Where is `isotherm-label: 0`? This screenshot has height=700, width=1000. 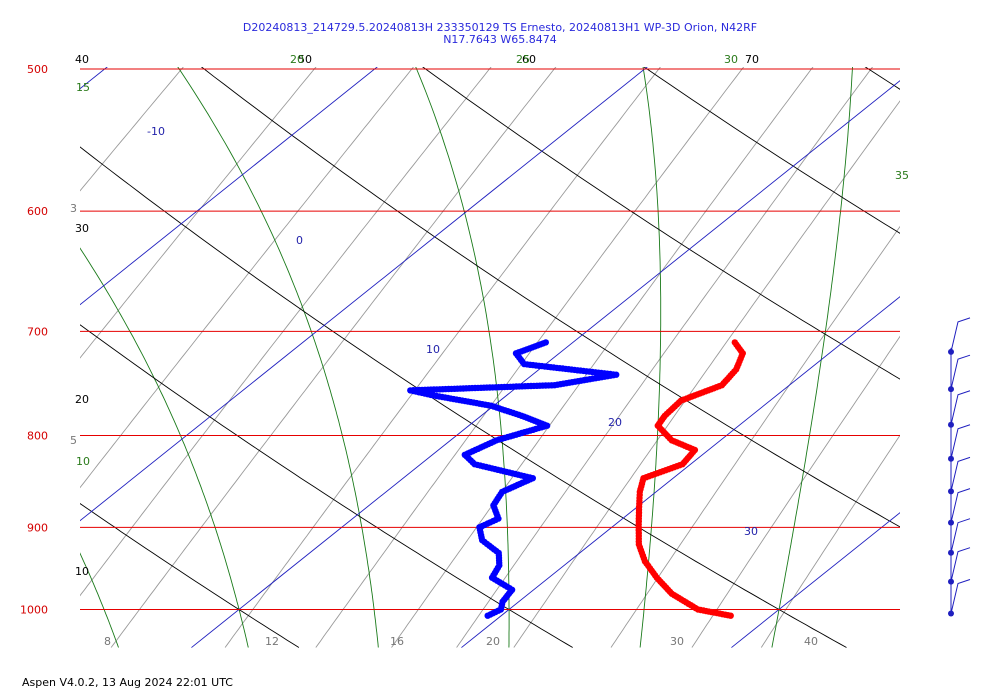
isotherm-label: 0 is located at coordinates (299, 240).